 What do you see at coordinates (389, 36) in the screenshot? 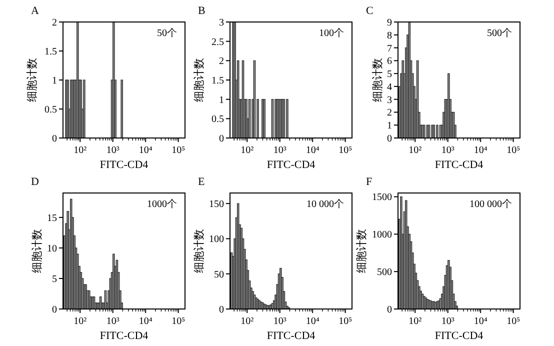
I see `y-tick-label: 8` at bounding box center [389, 36].